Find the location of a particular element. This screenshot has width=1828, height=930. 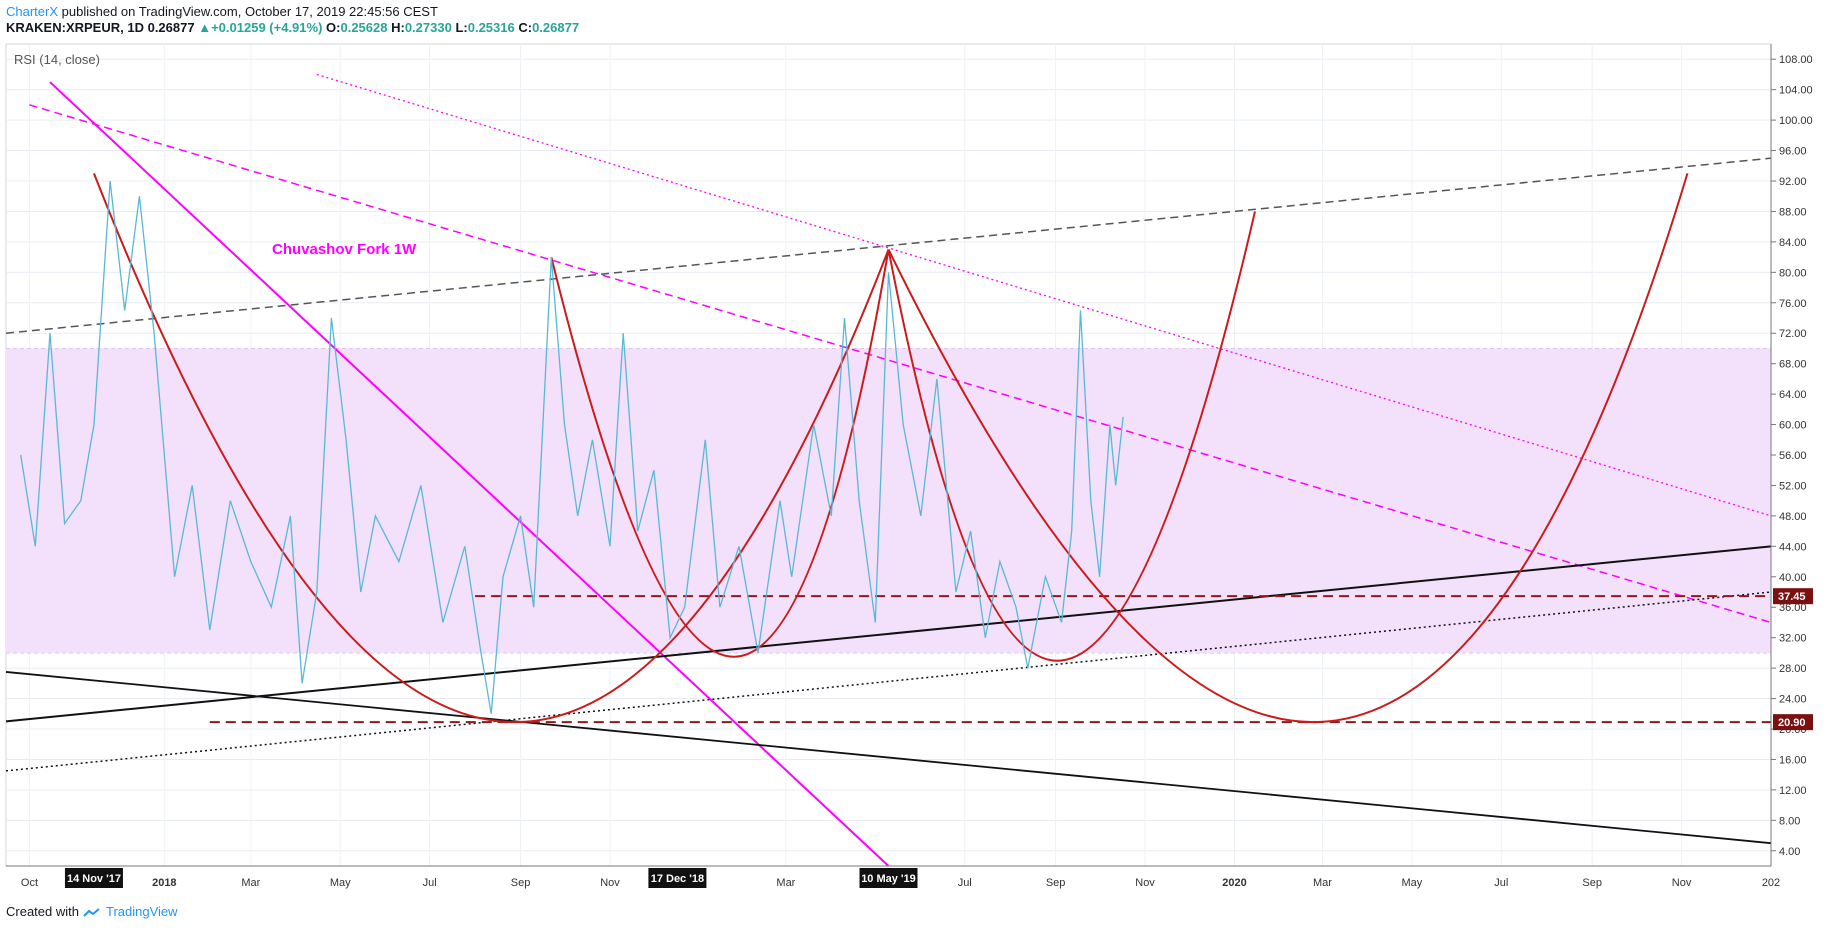

y-tick-label: 60.00 is located at coordinates (1793, 426).